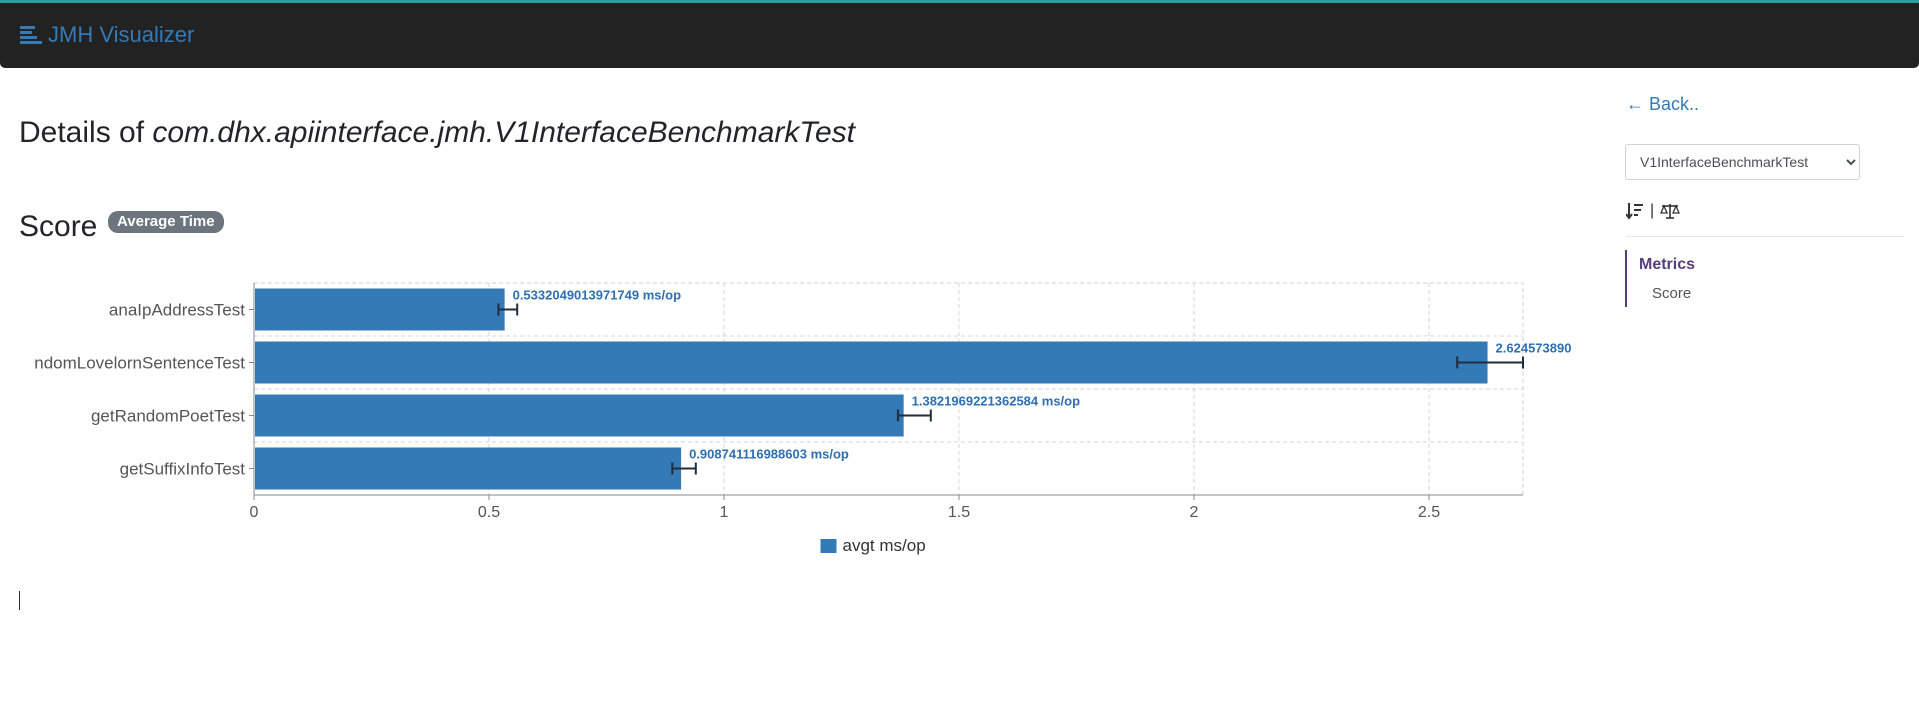 This screenshot has width=1919, height=702. Describe the element at coordinates (183, 469) in the screenshot. I see `y-tick-label: getSuffixInfoTest` at that location.